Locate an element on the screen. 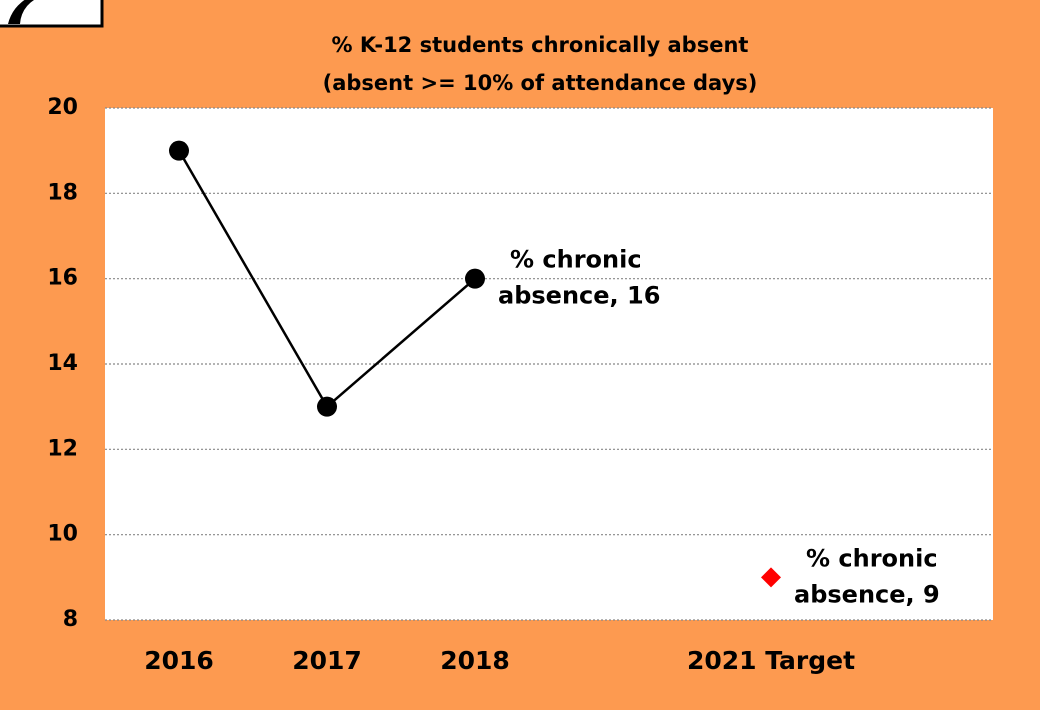 The image size is (1040, 710). y-tick-label: 18 is located at coordinates (62, 192).